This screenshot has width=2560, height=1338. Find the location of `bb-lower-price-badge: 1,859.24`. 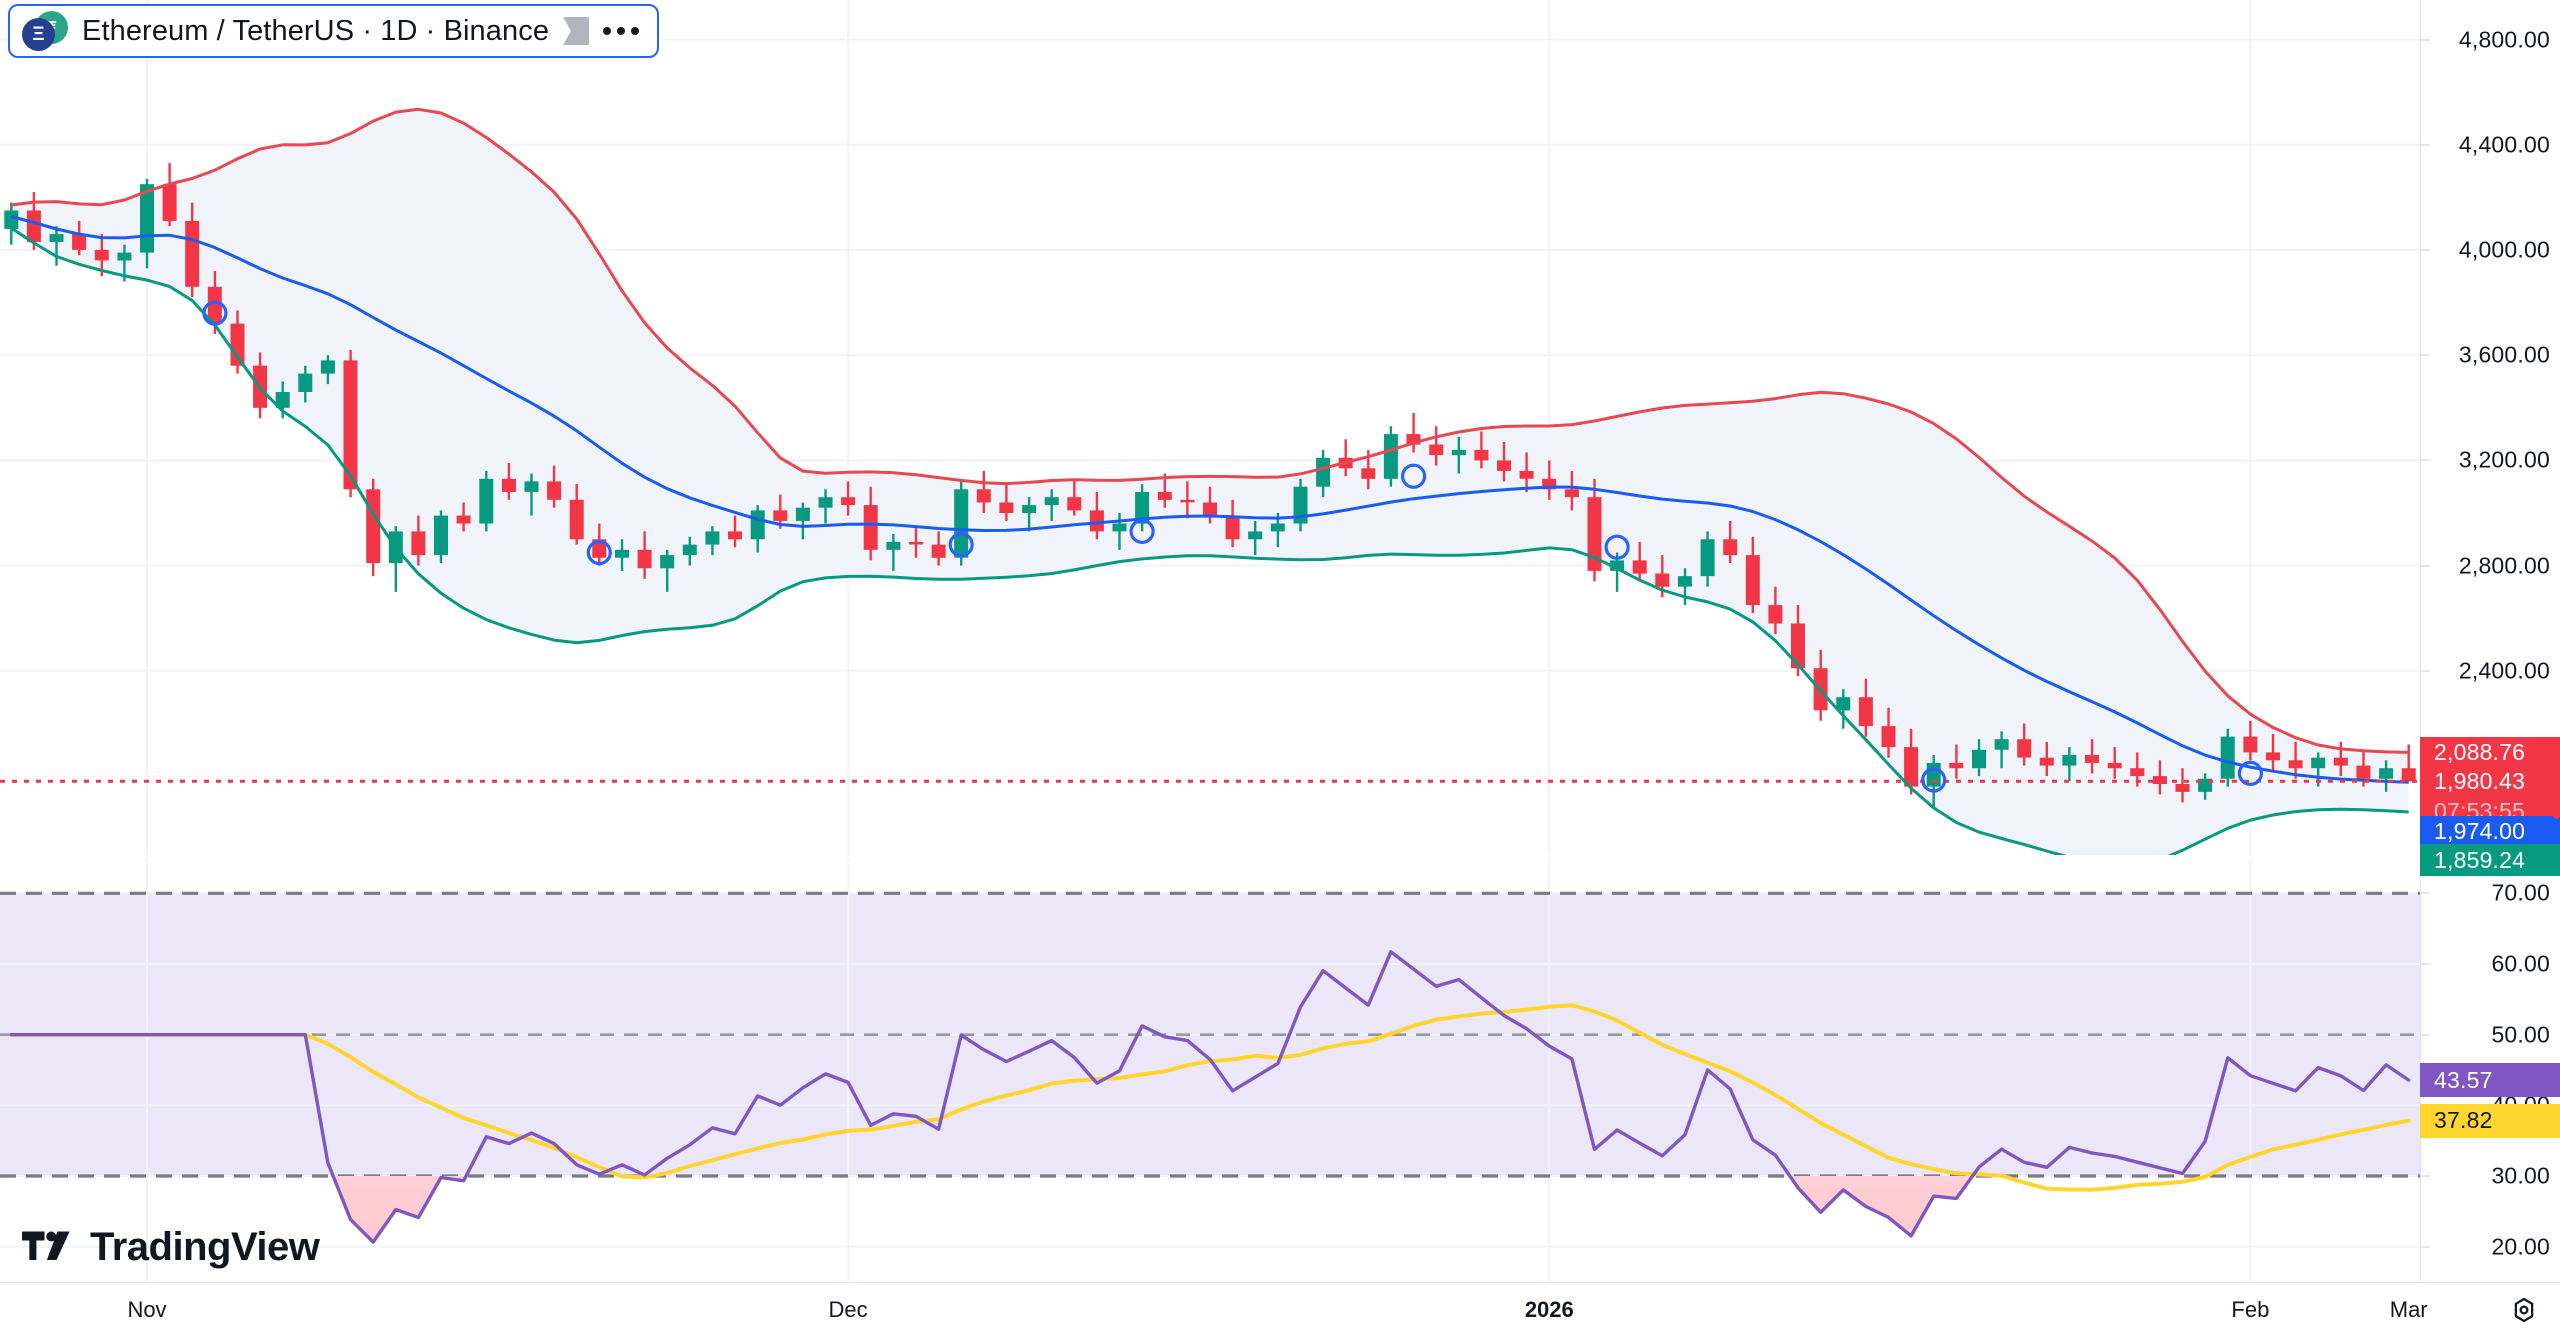

bb-lower-price-badge: 1,859.24 is located at coordinates (2490, 860).